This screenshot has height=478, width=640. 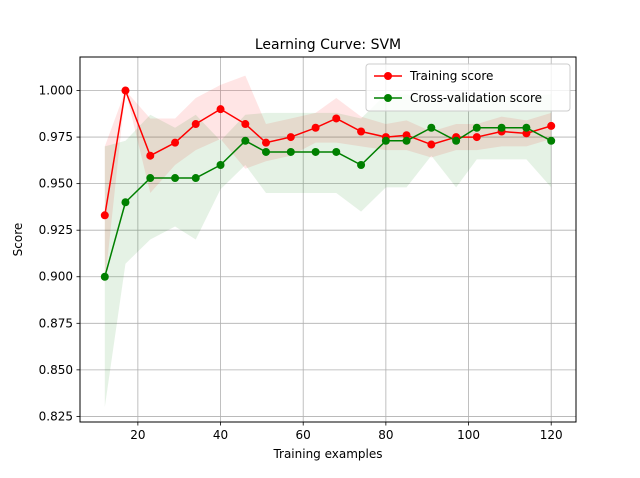 What do you see at coordinates (468, 435) in the screenshot?
I see `x-tick-label: 100` at bounding box center [468, 435].